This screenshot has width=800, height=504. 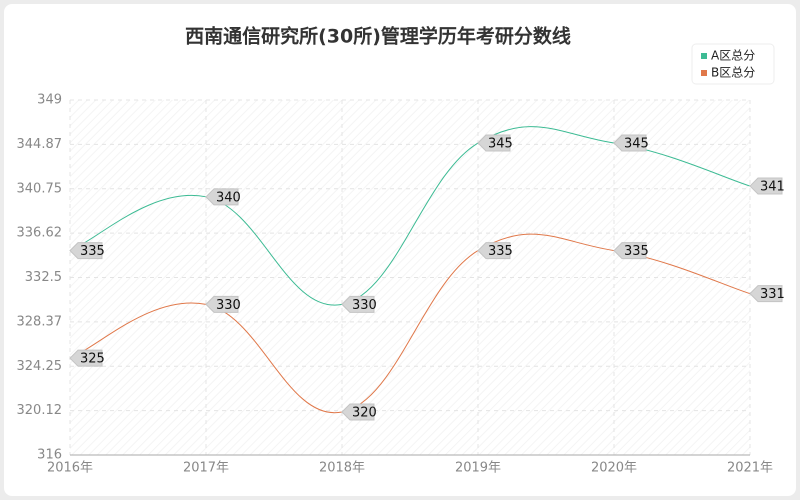 What do you see at coordinates (40, 233) in the screenshot?
I see `y-tick-label: 336.62` at bounding box center [40, 233].